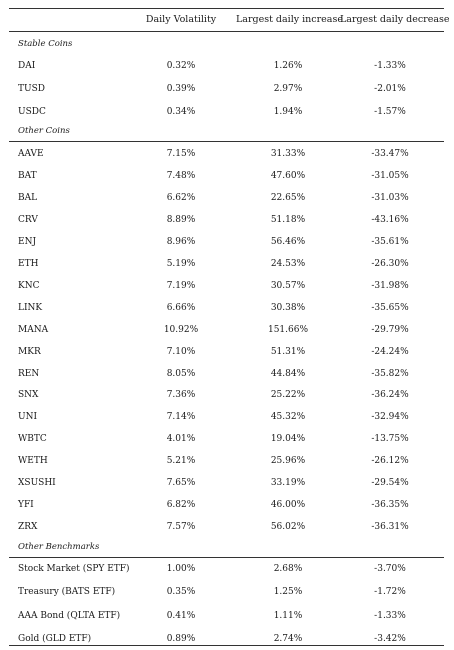 This screenshot has width=454, height=650. What do you see at coordinates (226, 332) in the screenshot?
I see `table-row: MANA 10.92% 151.66% -29.79%` at bounding box center [226, 332].